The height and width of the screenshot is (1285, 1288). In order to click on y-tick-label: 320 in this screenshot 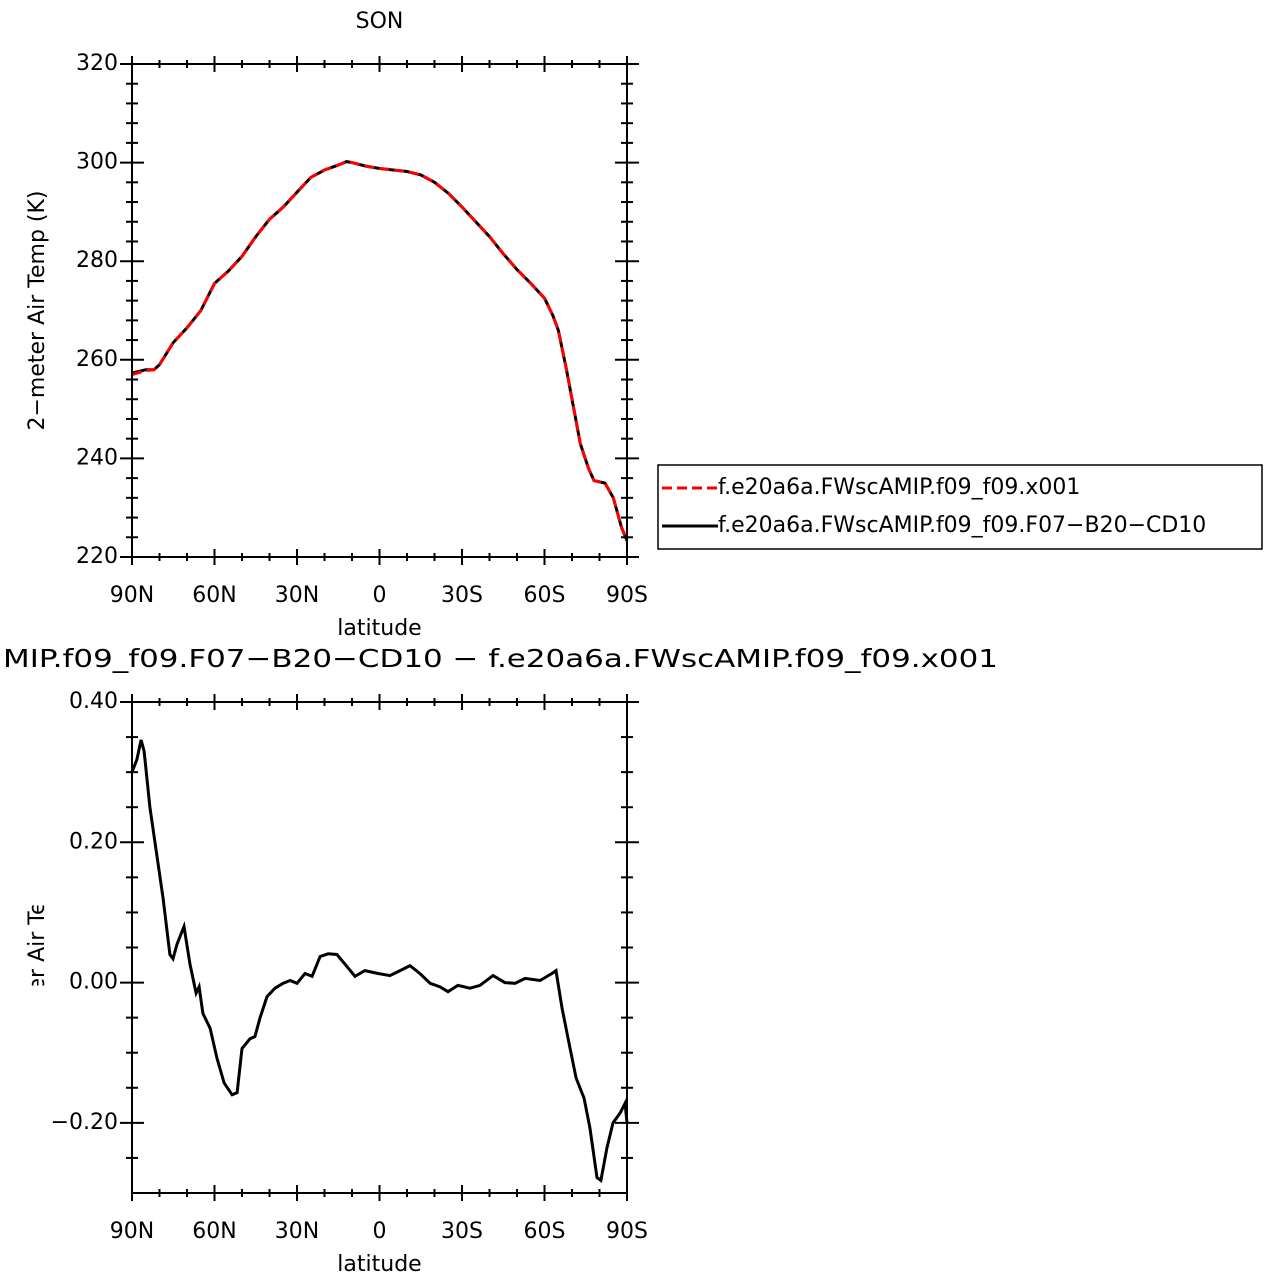, I will do `click(97, 63)`.